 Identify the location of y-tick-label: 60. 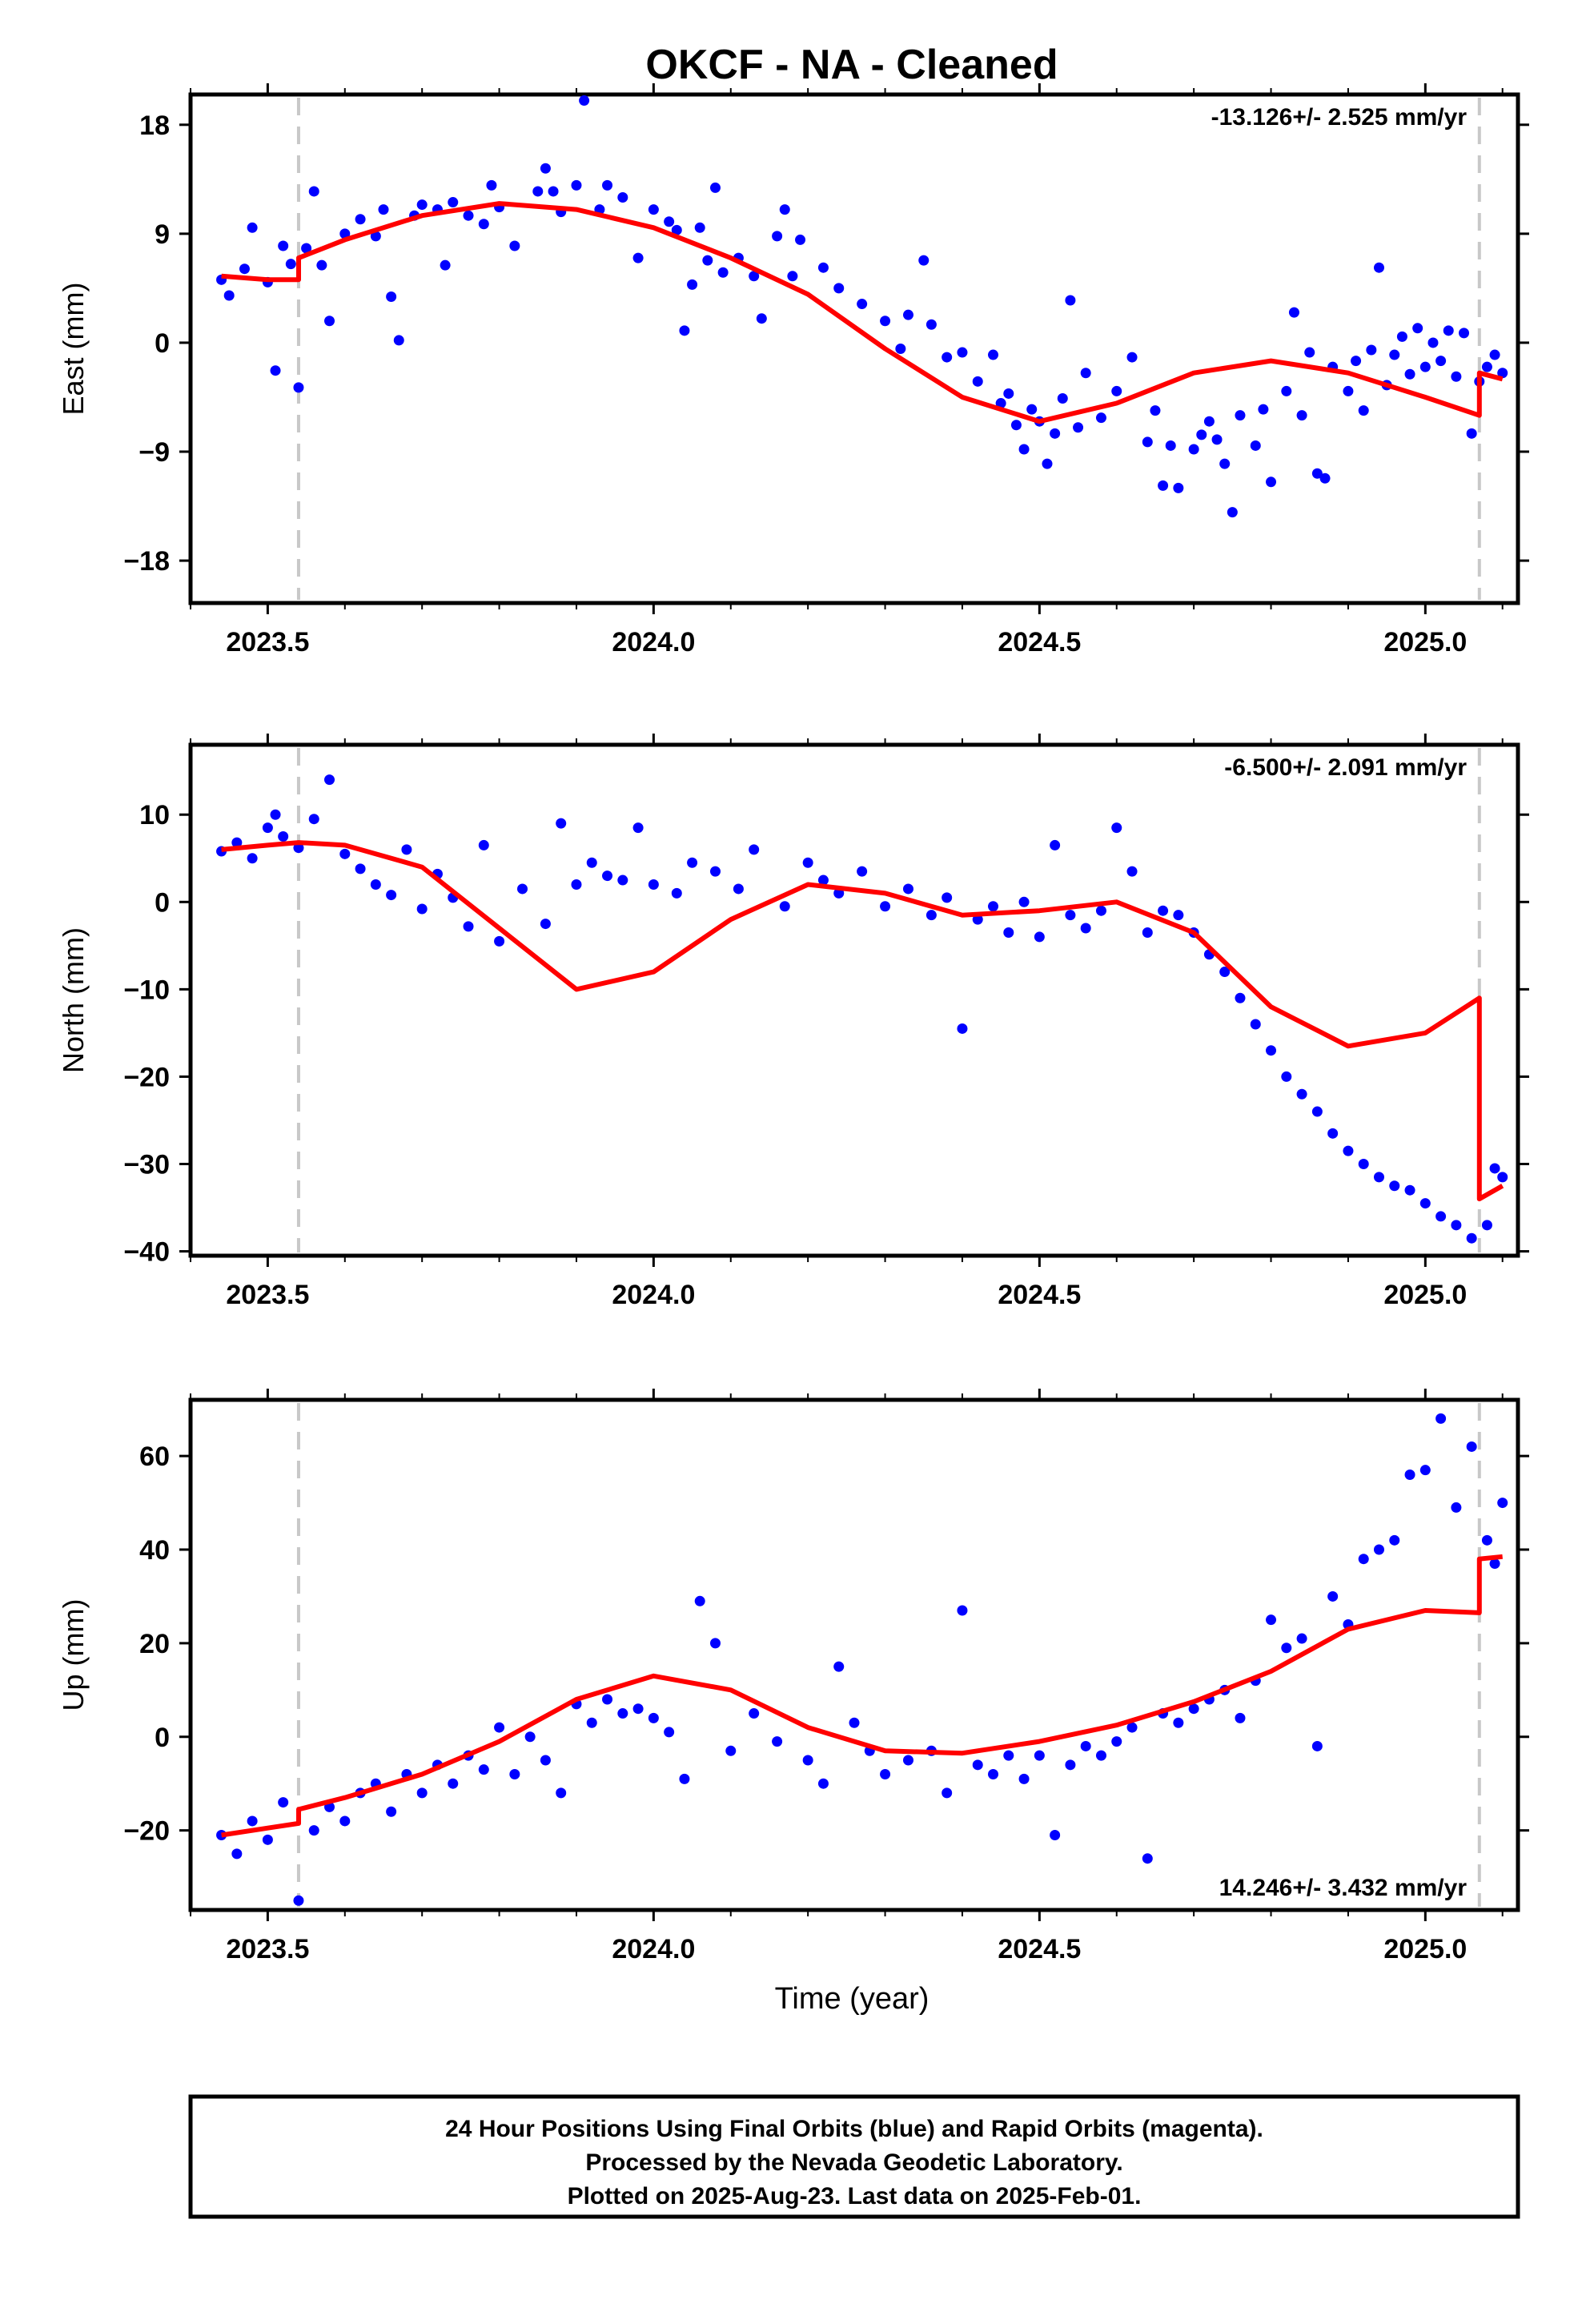
(154, 1456).